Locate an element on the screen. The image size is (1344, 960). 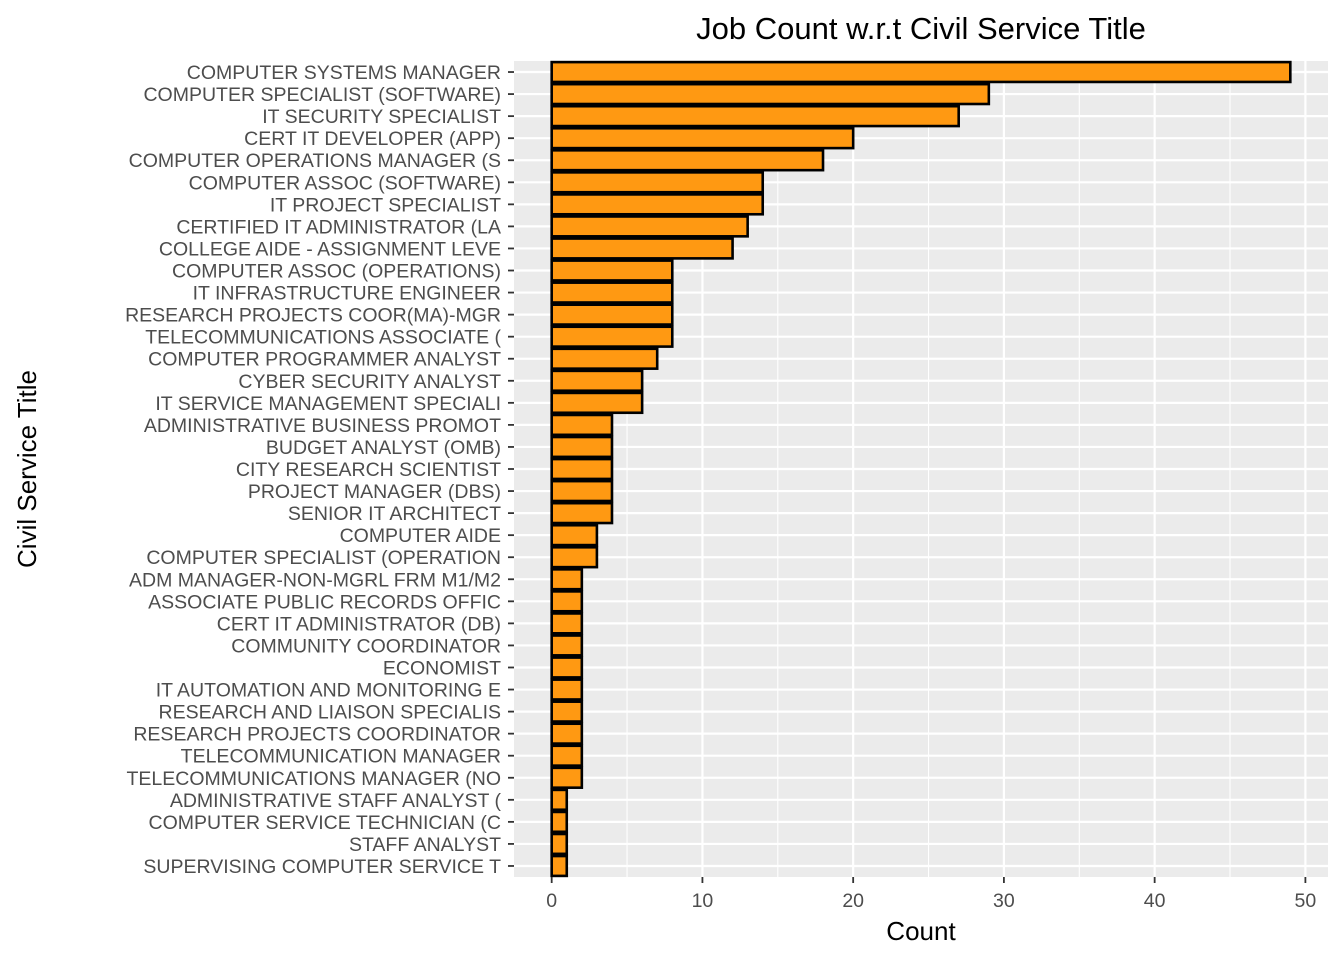
y-tick-label: CYBER SECURITY ANALYST is located at coordinates (369, 382).